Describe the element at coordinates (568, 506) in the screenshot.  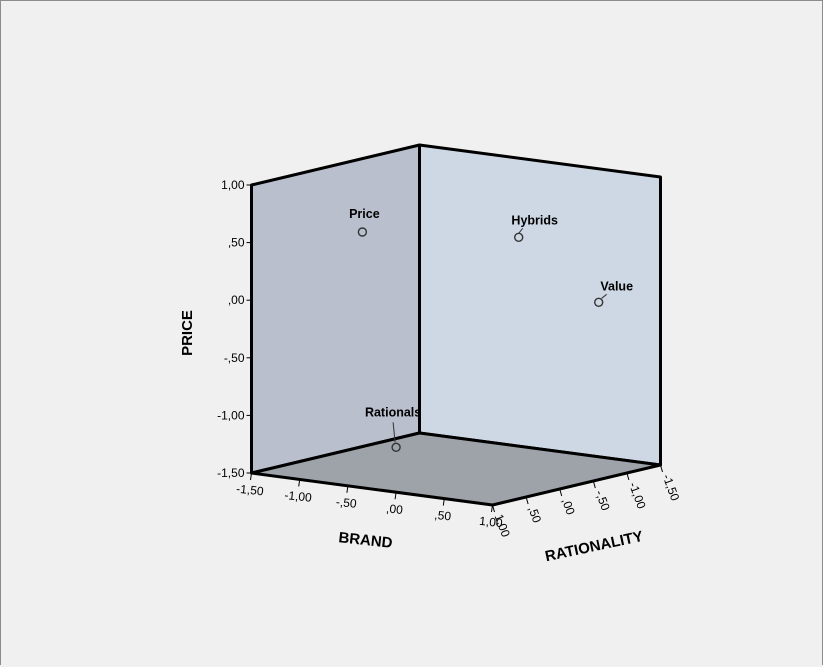
I see `z-tick-label: ,00` at that location.